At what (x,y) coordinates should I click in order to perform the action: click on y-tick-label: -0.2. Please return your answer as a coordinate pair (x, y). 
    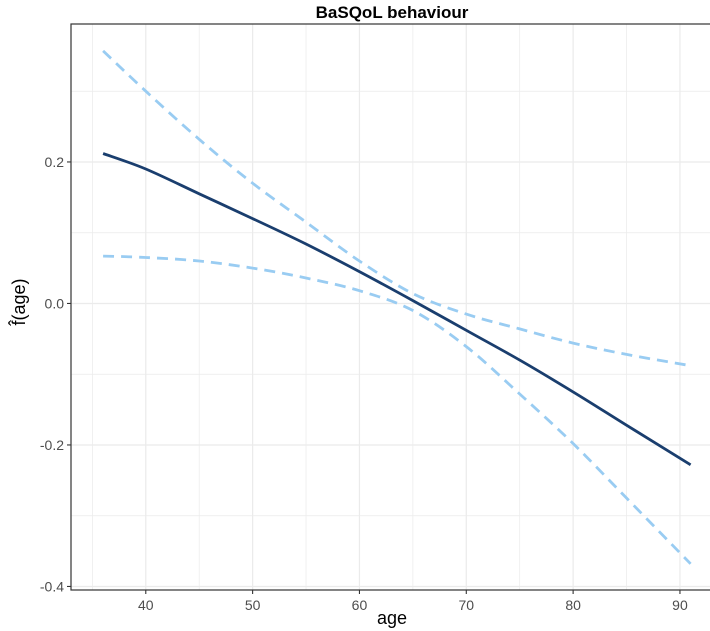
    Looking at the image, I should click on (52, 445).